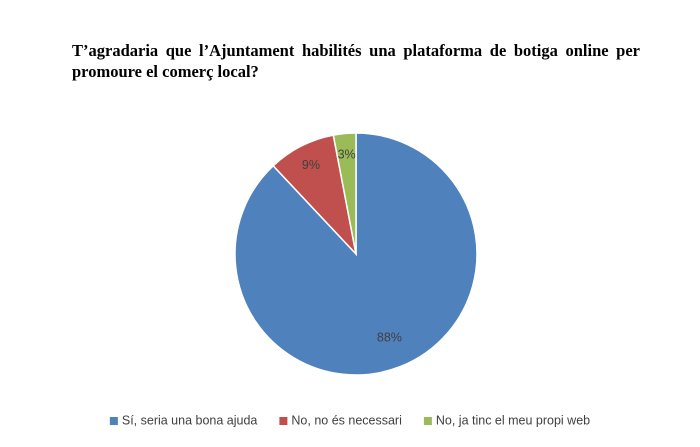 This screenshot has width=700, height=447. What do you see at coordinates (347, 155) in the screenshot?
I see `data-label: 3%` at bounding box center [347, 155].